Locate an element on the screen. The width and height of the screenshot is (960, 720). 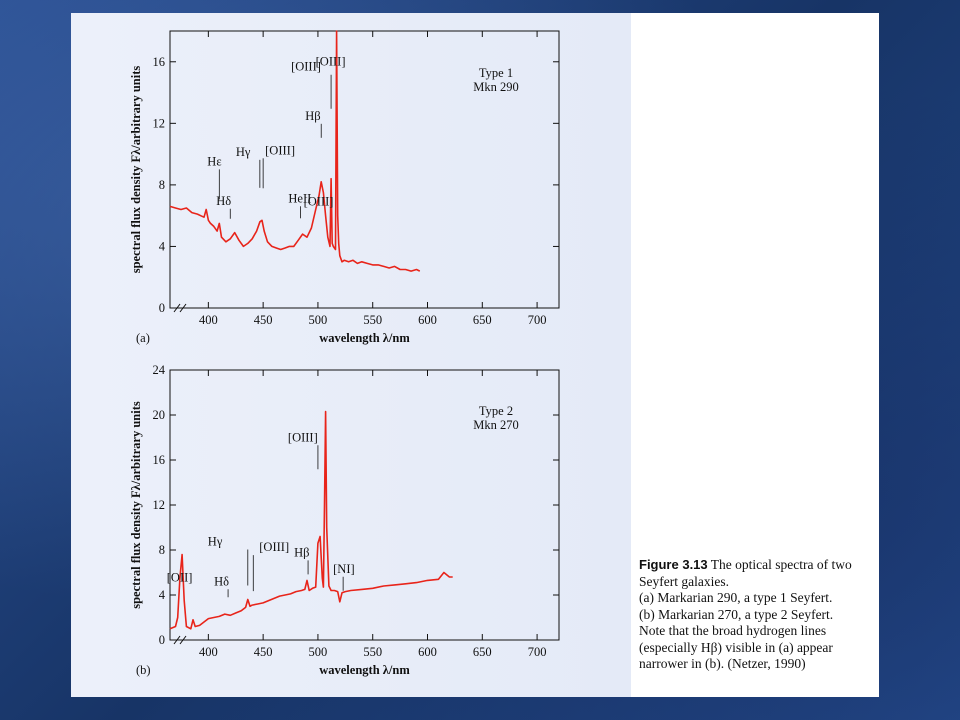
line-annotation: Hε is located at coordinates (214, 161).